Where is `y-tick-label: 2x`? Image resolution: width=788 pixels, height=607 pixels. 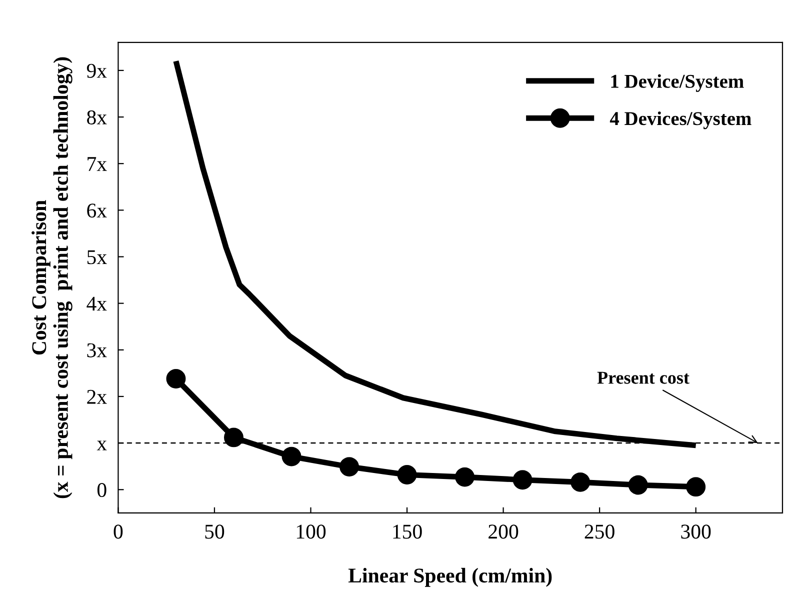 y-tick-label: 2x is located at coordinates (97, 397).